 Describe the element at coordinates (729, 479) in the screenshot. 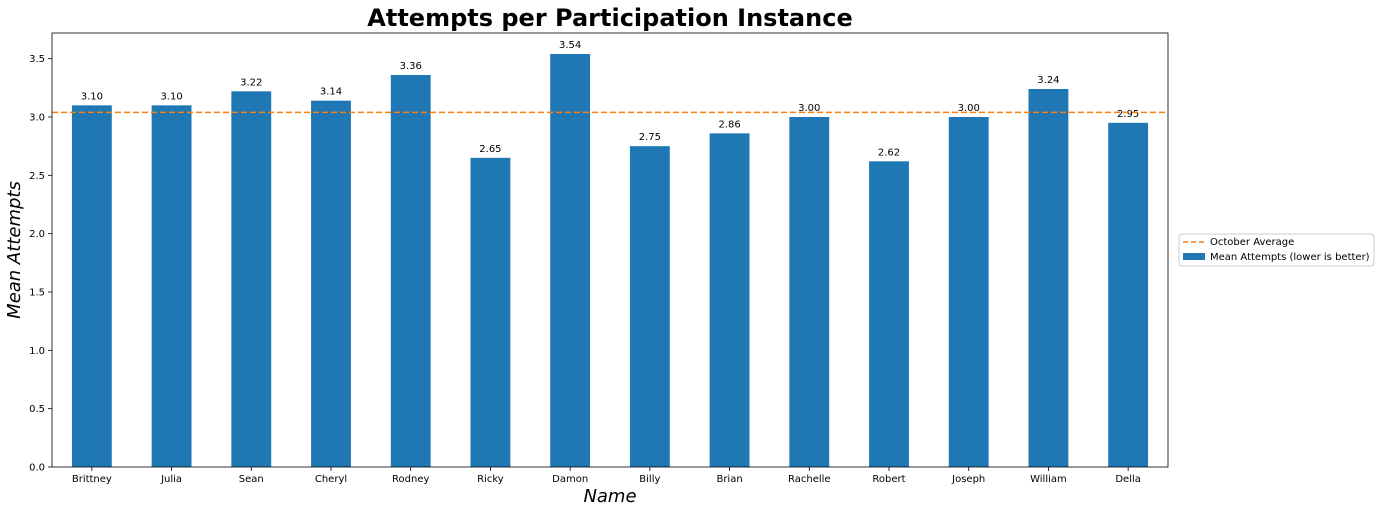

I see `x-tick-label: Brian` at that location.